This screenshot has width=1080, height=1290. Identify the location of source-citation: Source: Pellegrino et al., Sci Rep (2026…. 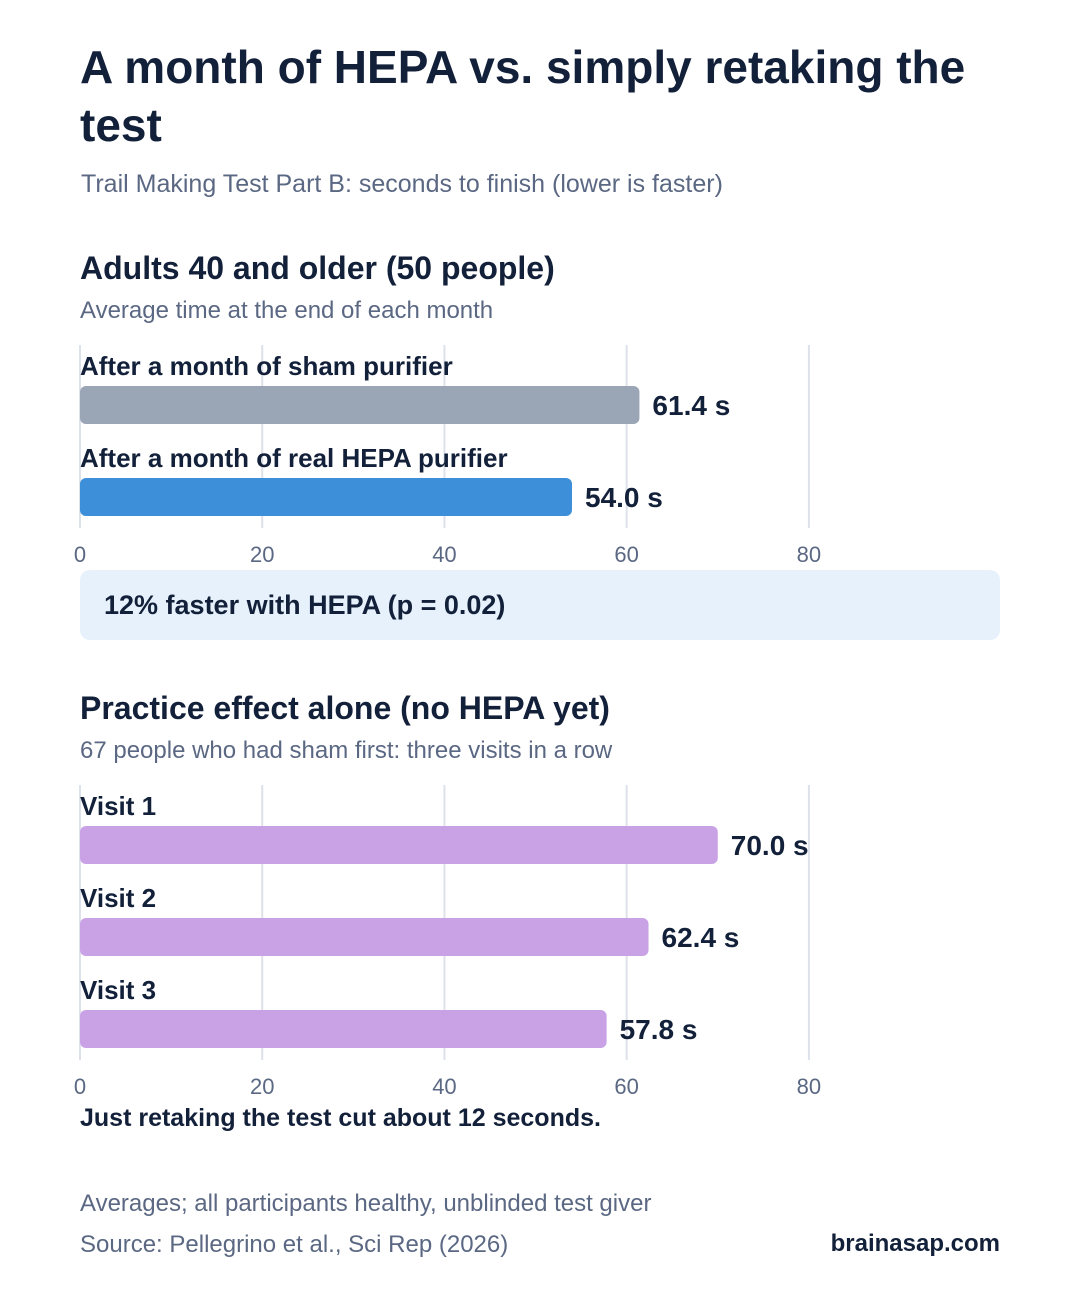
(294, 1244).